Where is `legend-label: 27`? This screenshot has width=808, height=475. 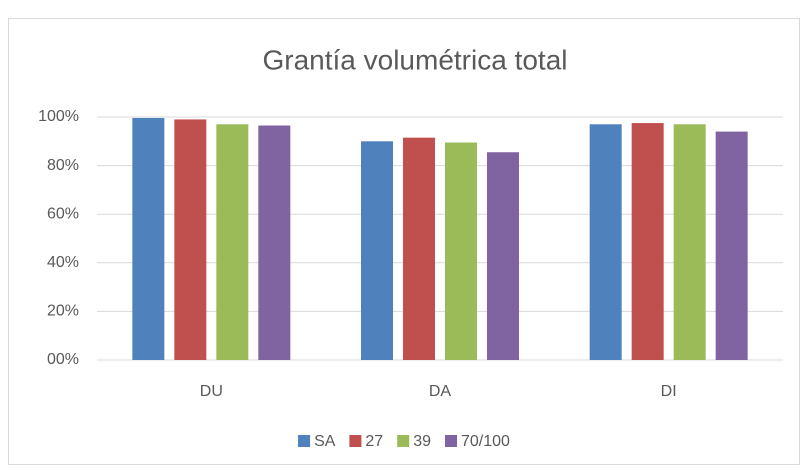 legend-label: 27 is located at coordinates (374, 441).